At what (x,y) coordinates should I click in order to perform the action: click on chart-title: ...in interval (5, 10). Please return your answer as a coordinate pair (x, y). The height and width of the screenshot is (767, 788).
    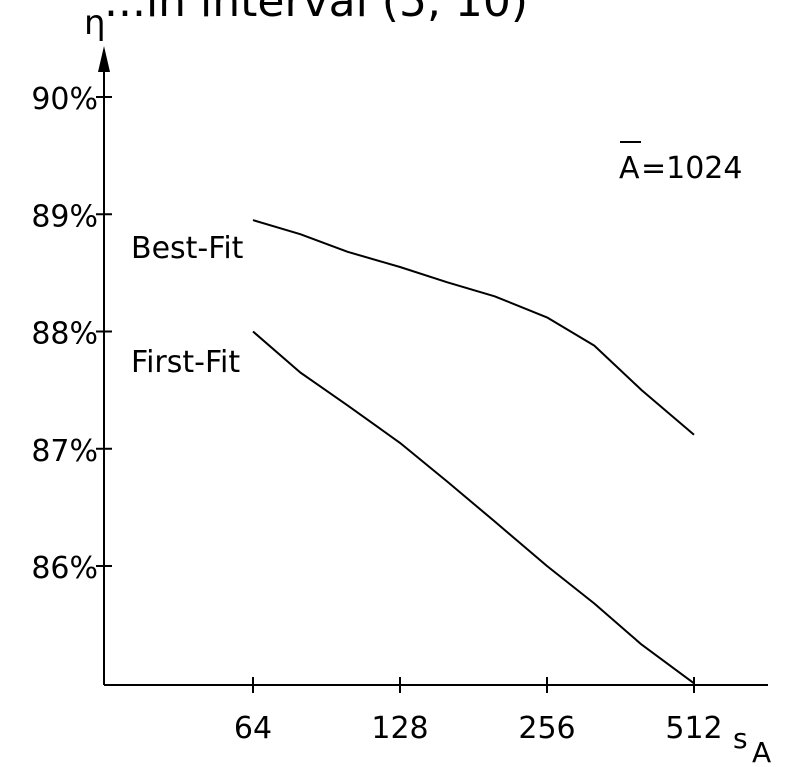
    Looking at the image, I should click on (316, 13).